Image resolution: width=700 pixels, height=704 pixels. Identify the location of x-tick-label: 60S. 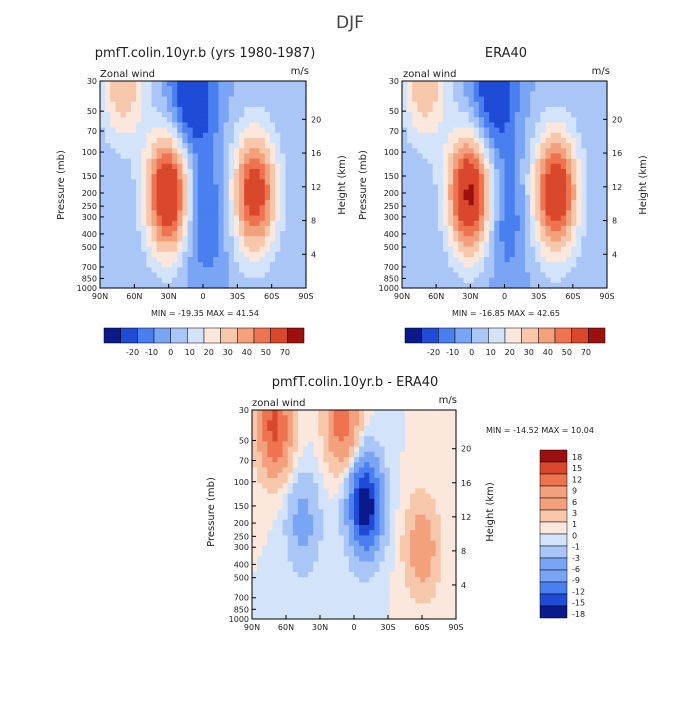
(271, 296).